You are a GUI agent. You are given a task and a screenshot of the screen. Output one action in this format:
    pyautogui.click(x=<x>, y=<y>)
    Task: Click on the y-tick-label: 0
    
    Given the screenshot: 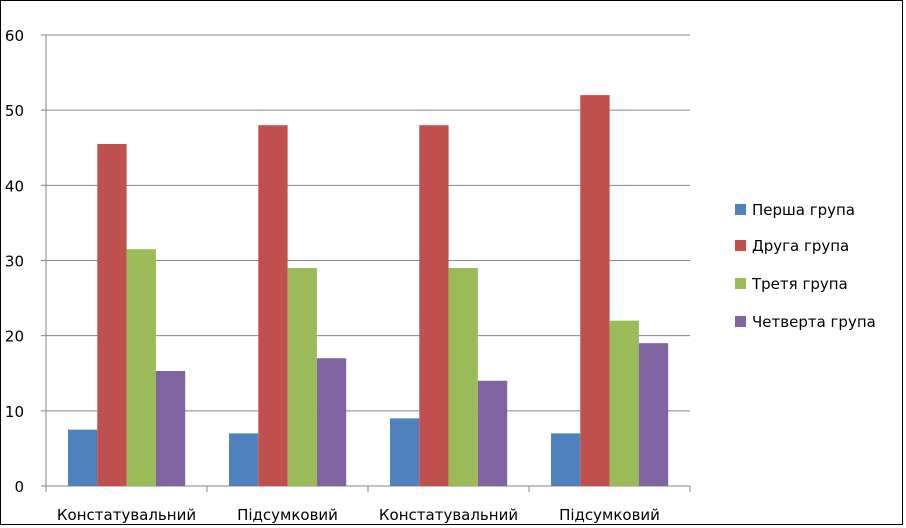 What is the action you would take?
    pyautogui.click(x=19, y=487)
    